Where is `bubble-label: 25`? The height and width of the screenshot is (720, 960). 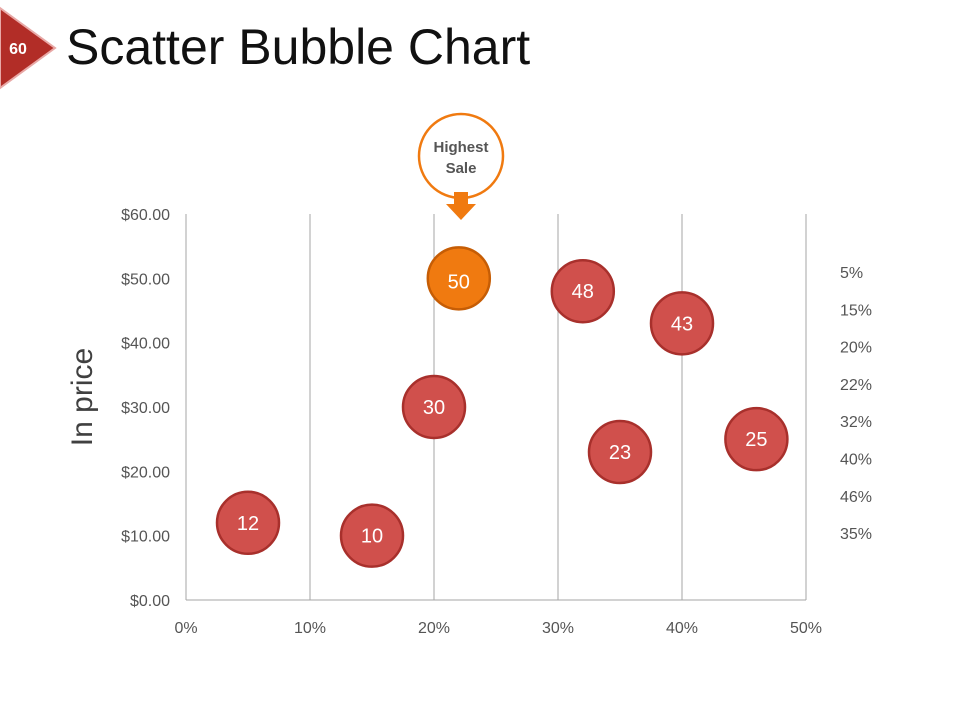
bubble-label: 25 is located at coordinates (756, 440).